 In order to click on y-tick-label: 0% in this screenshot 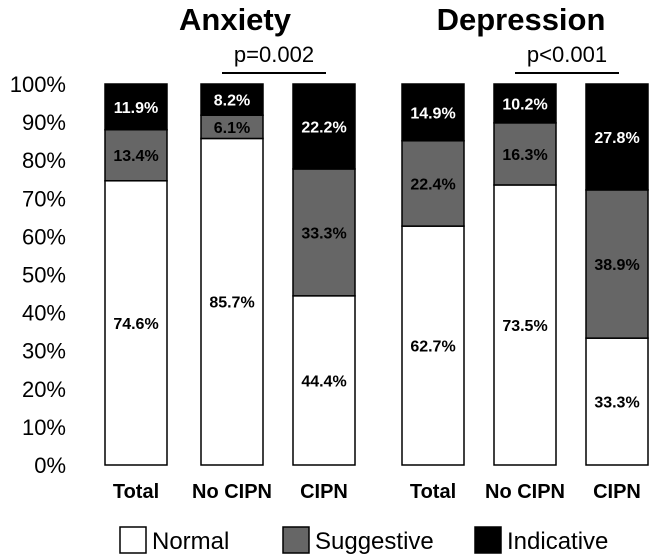, I will do `click(50, 465)`.